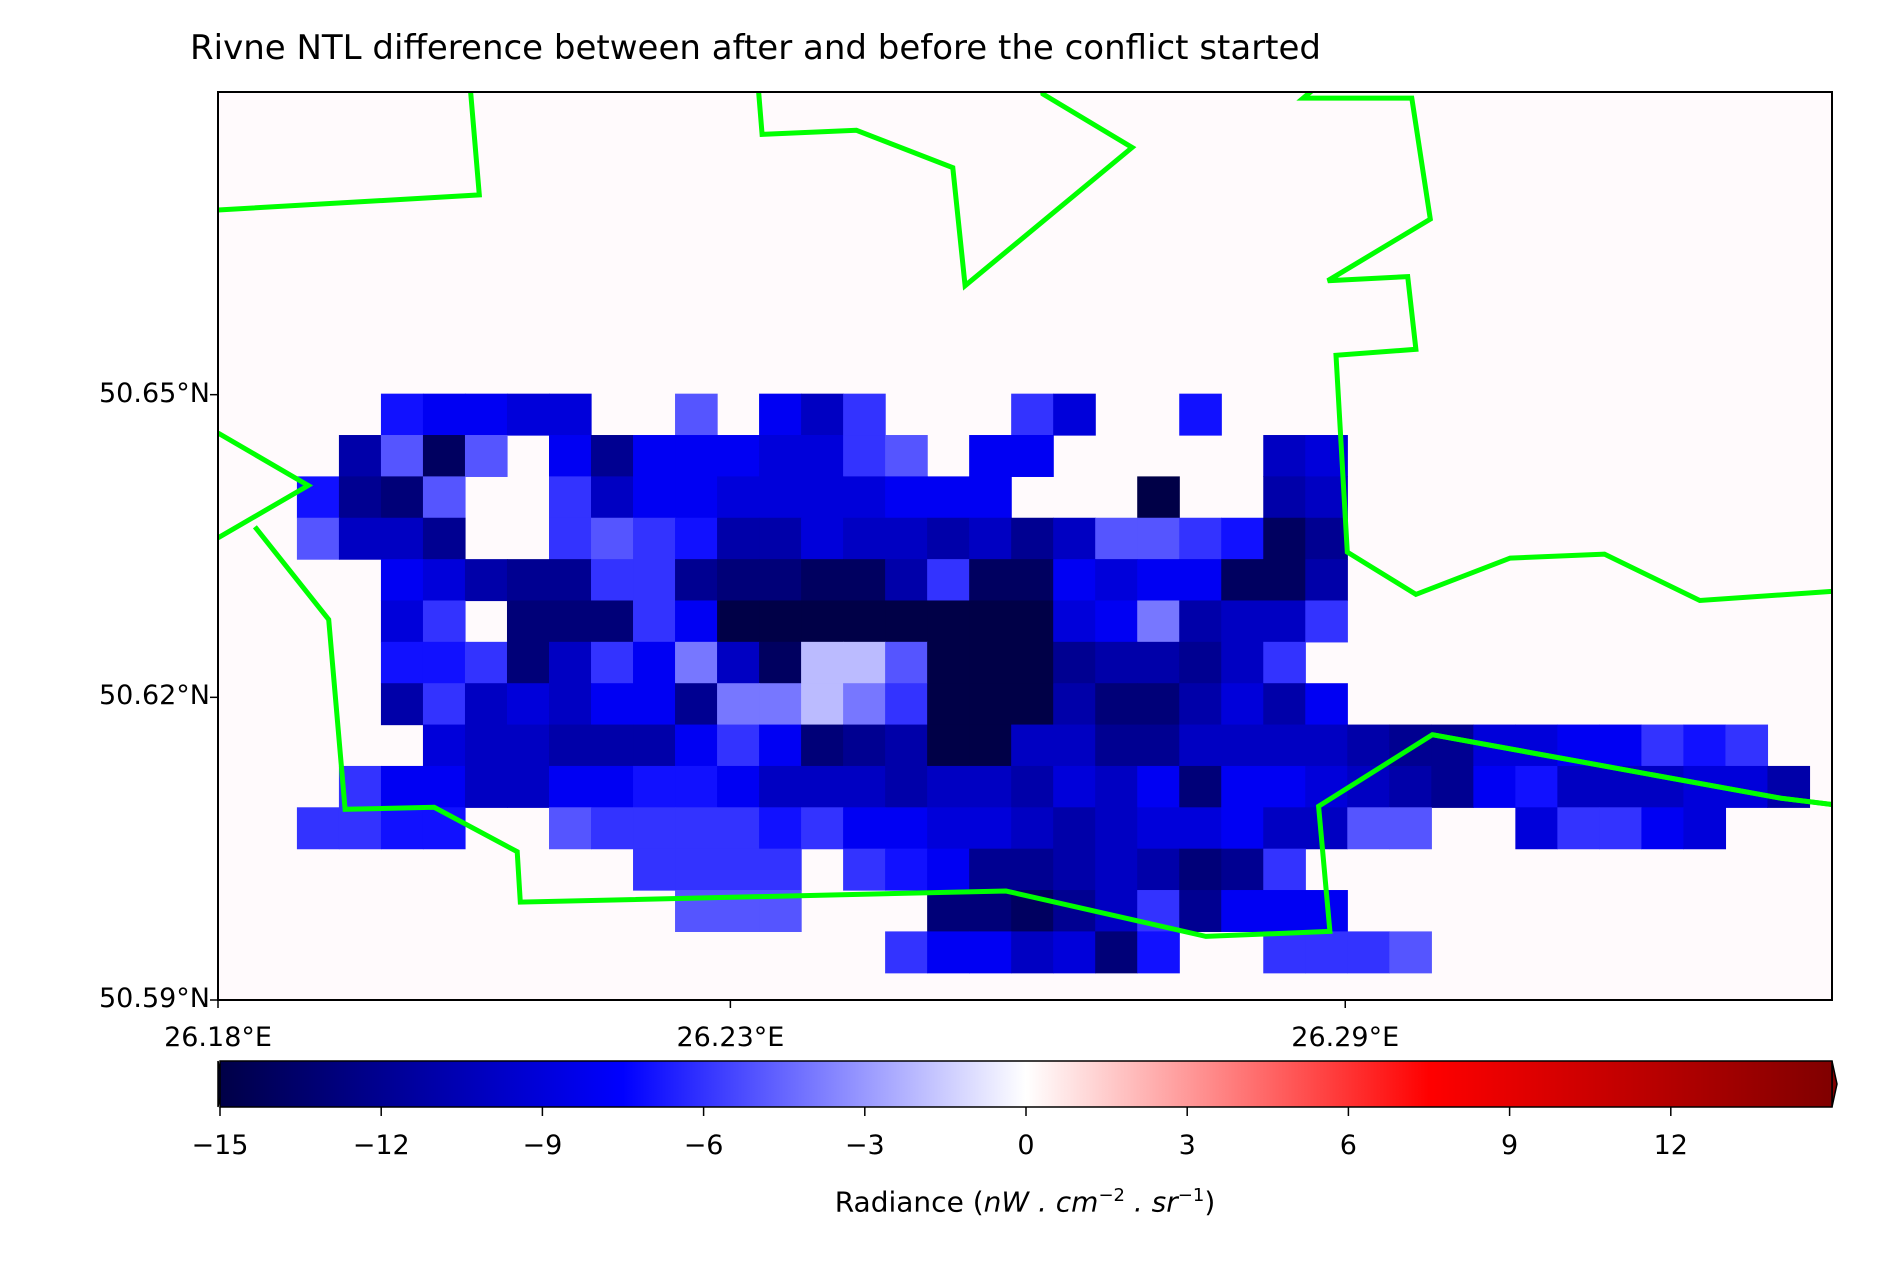 This screenshot has width=1886, height=1267. What do you see at coordinates (1510, 1145) in the screenshot?
I see `colorbar-tick-label: 9` at bounding box center [1510, 1145].